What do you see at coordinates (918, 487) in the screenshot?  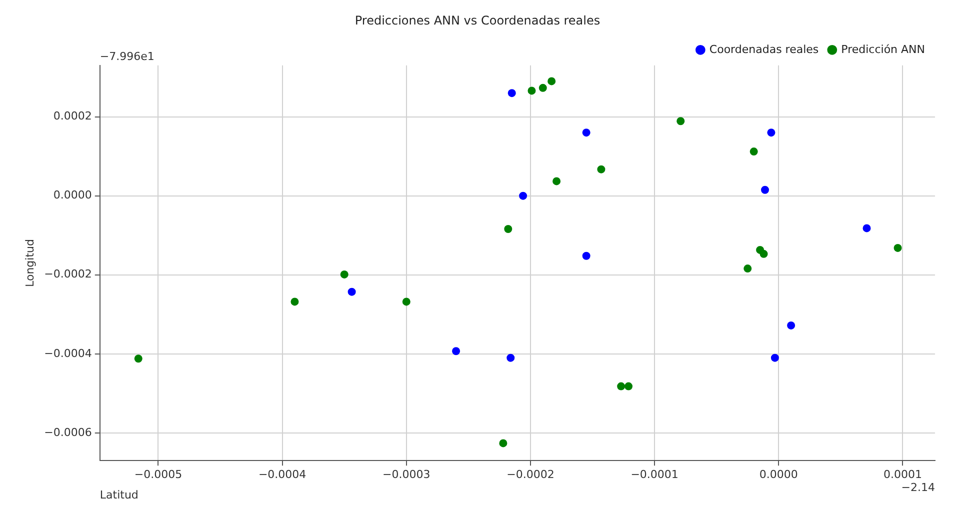 I see `text: −2.14` at bounding box center [918, 487].